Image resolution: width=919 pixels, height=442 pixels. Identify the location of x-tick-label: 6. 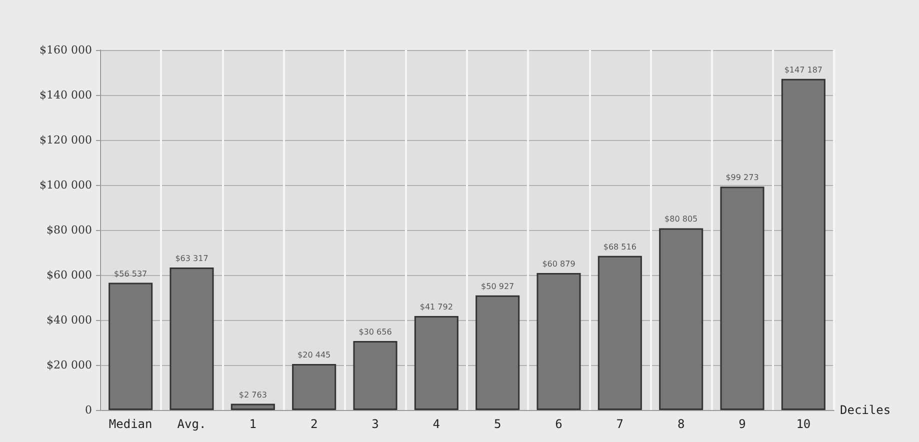
(558, 424).